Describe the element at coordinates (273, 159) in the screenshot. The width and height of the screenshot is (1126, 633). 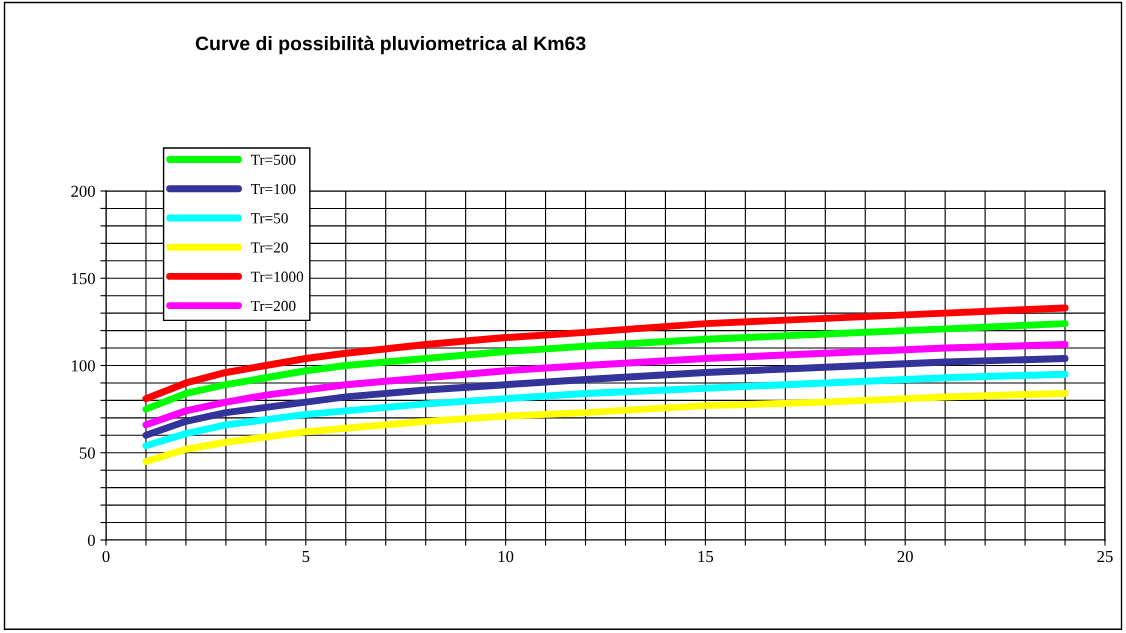
I see `legend-label: Tr=500` at that location.